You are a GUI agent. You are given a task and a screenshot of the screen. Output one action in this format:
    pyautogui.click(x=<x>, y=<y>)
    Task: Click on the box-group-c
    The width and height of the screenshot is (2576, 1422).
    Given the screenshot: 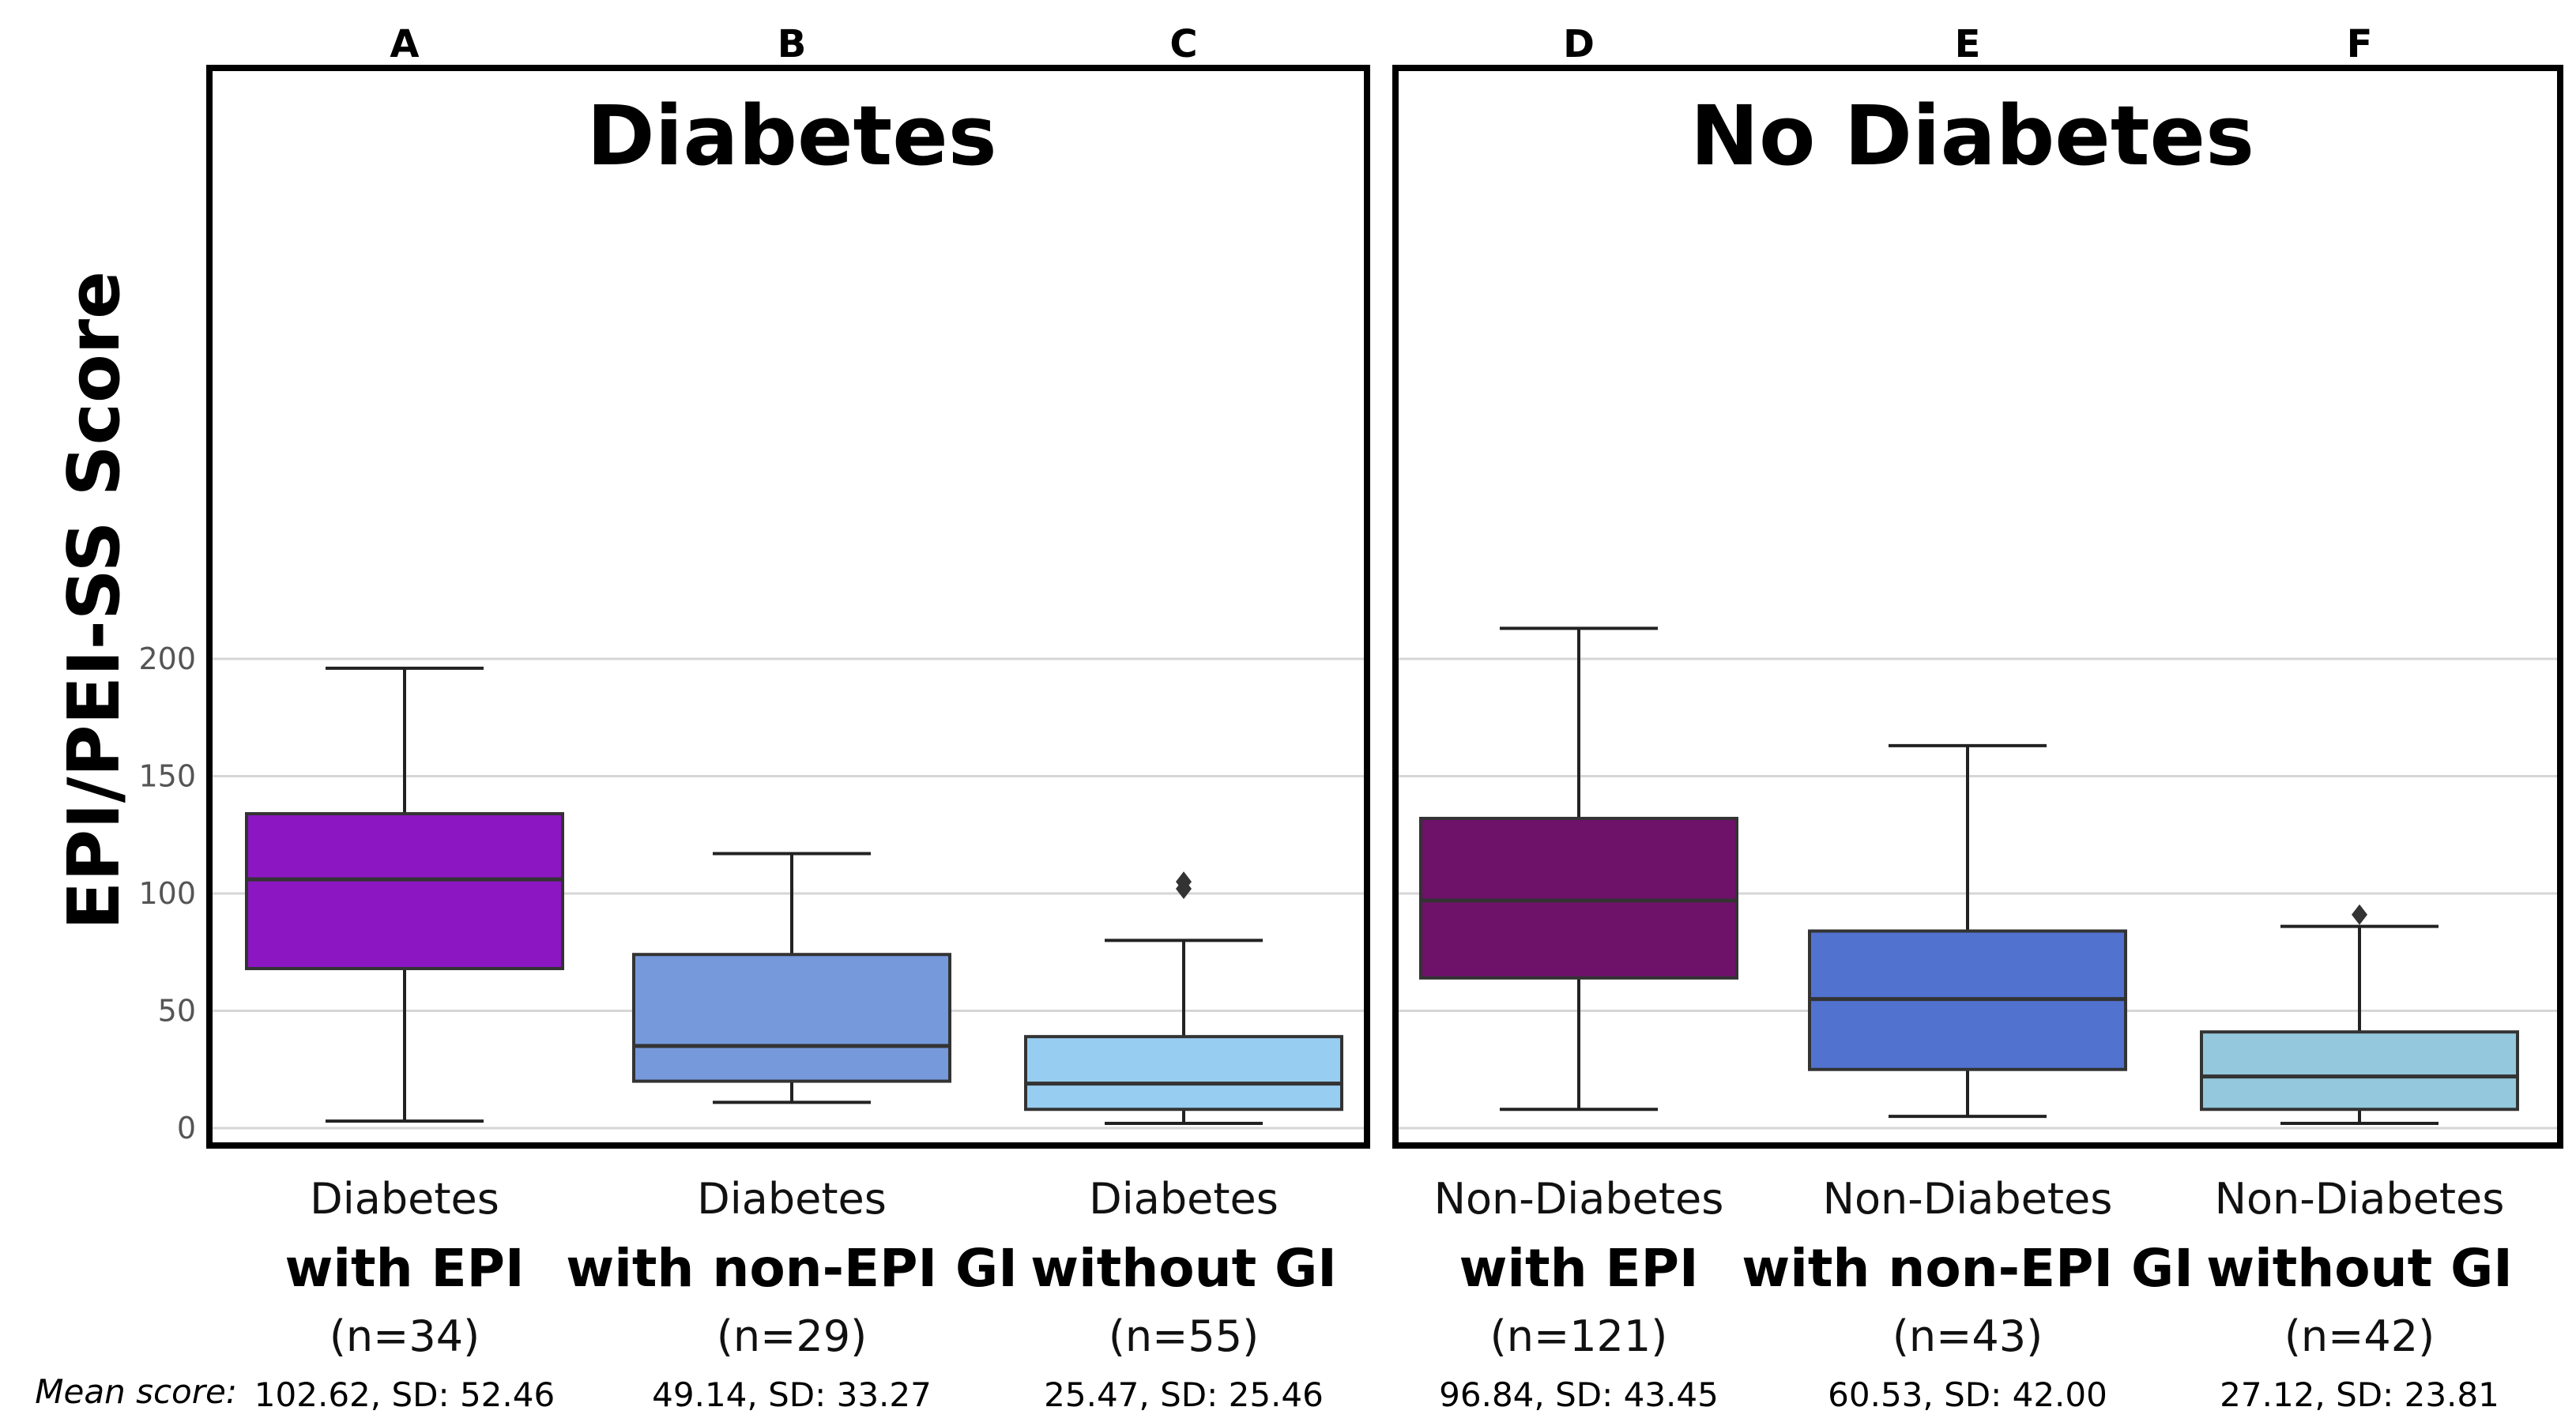 What is the action you would take?
    pyautogui.click(x=1183, y=999)
    